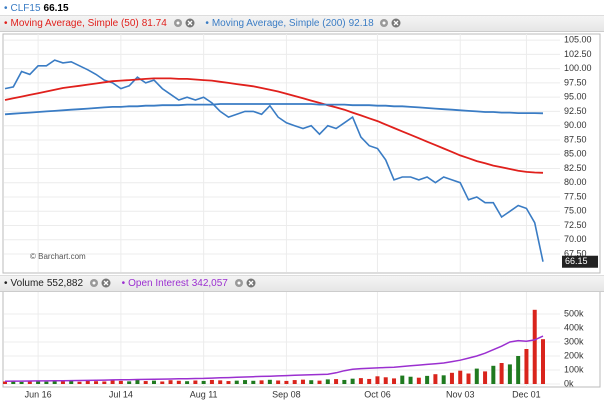 The height and width of the screenshot is (402, 604). What do you see at coordinates (574, 369) in the screenshot?
I see `y-tick-label: 100k` at bounding box center [574, 369].